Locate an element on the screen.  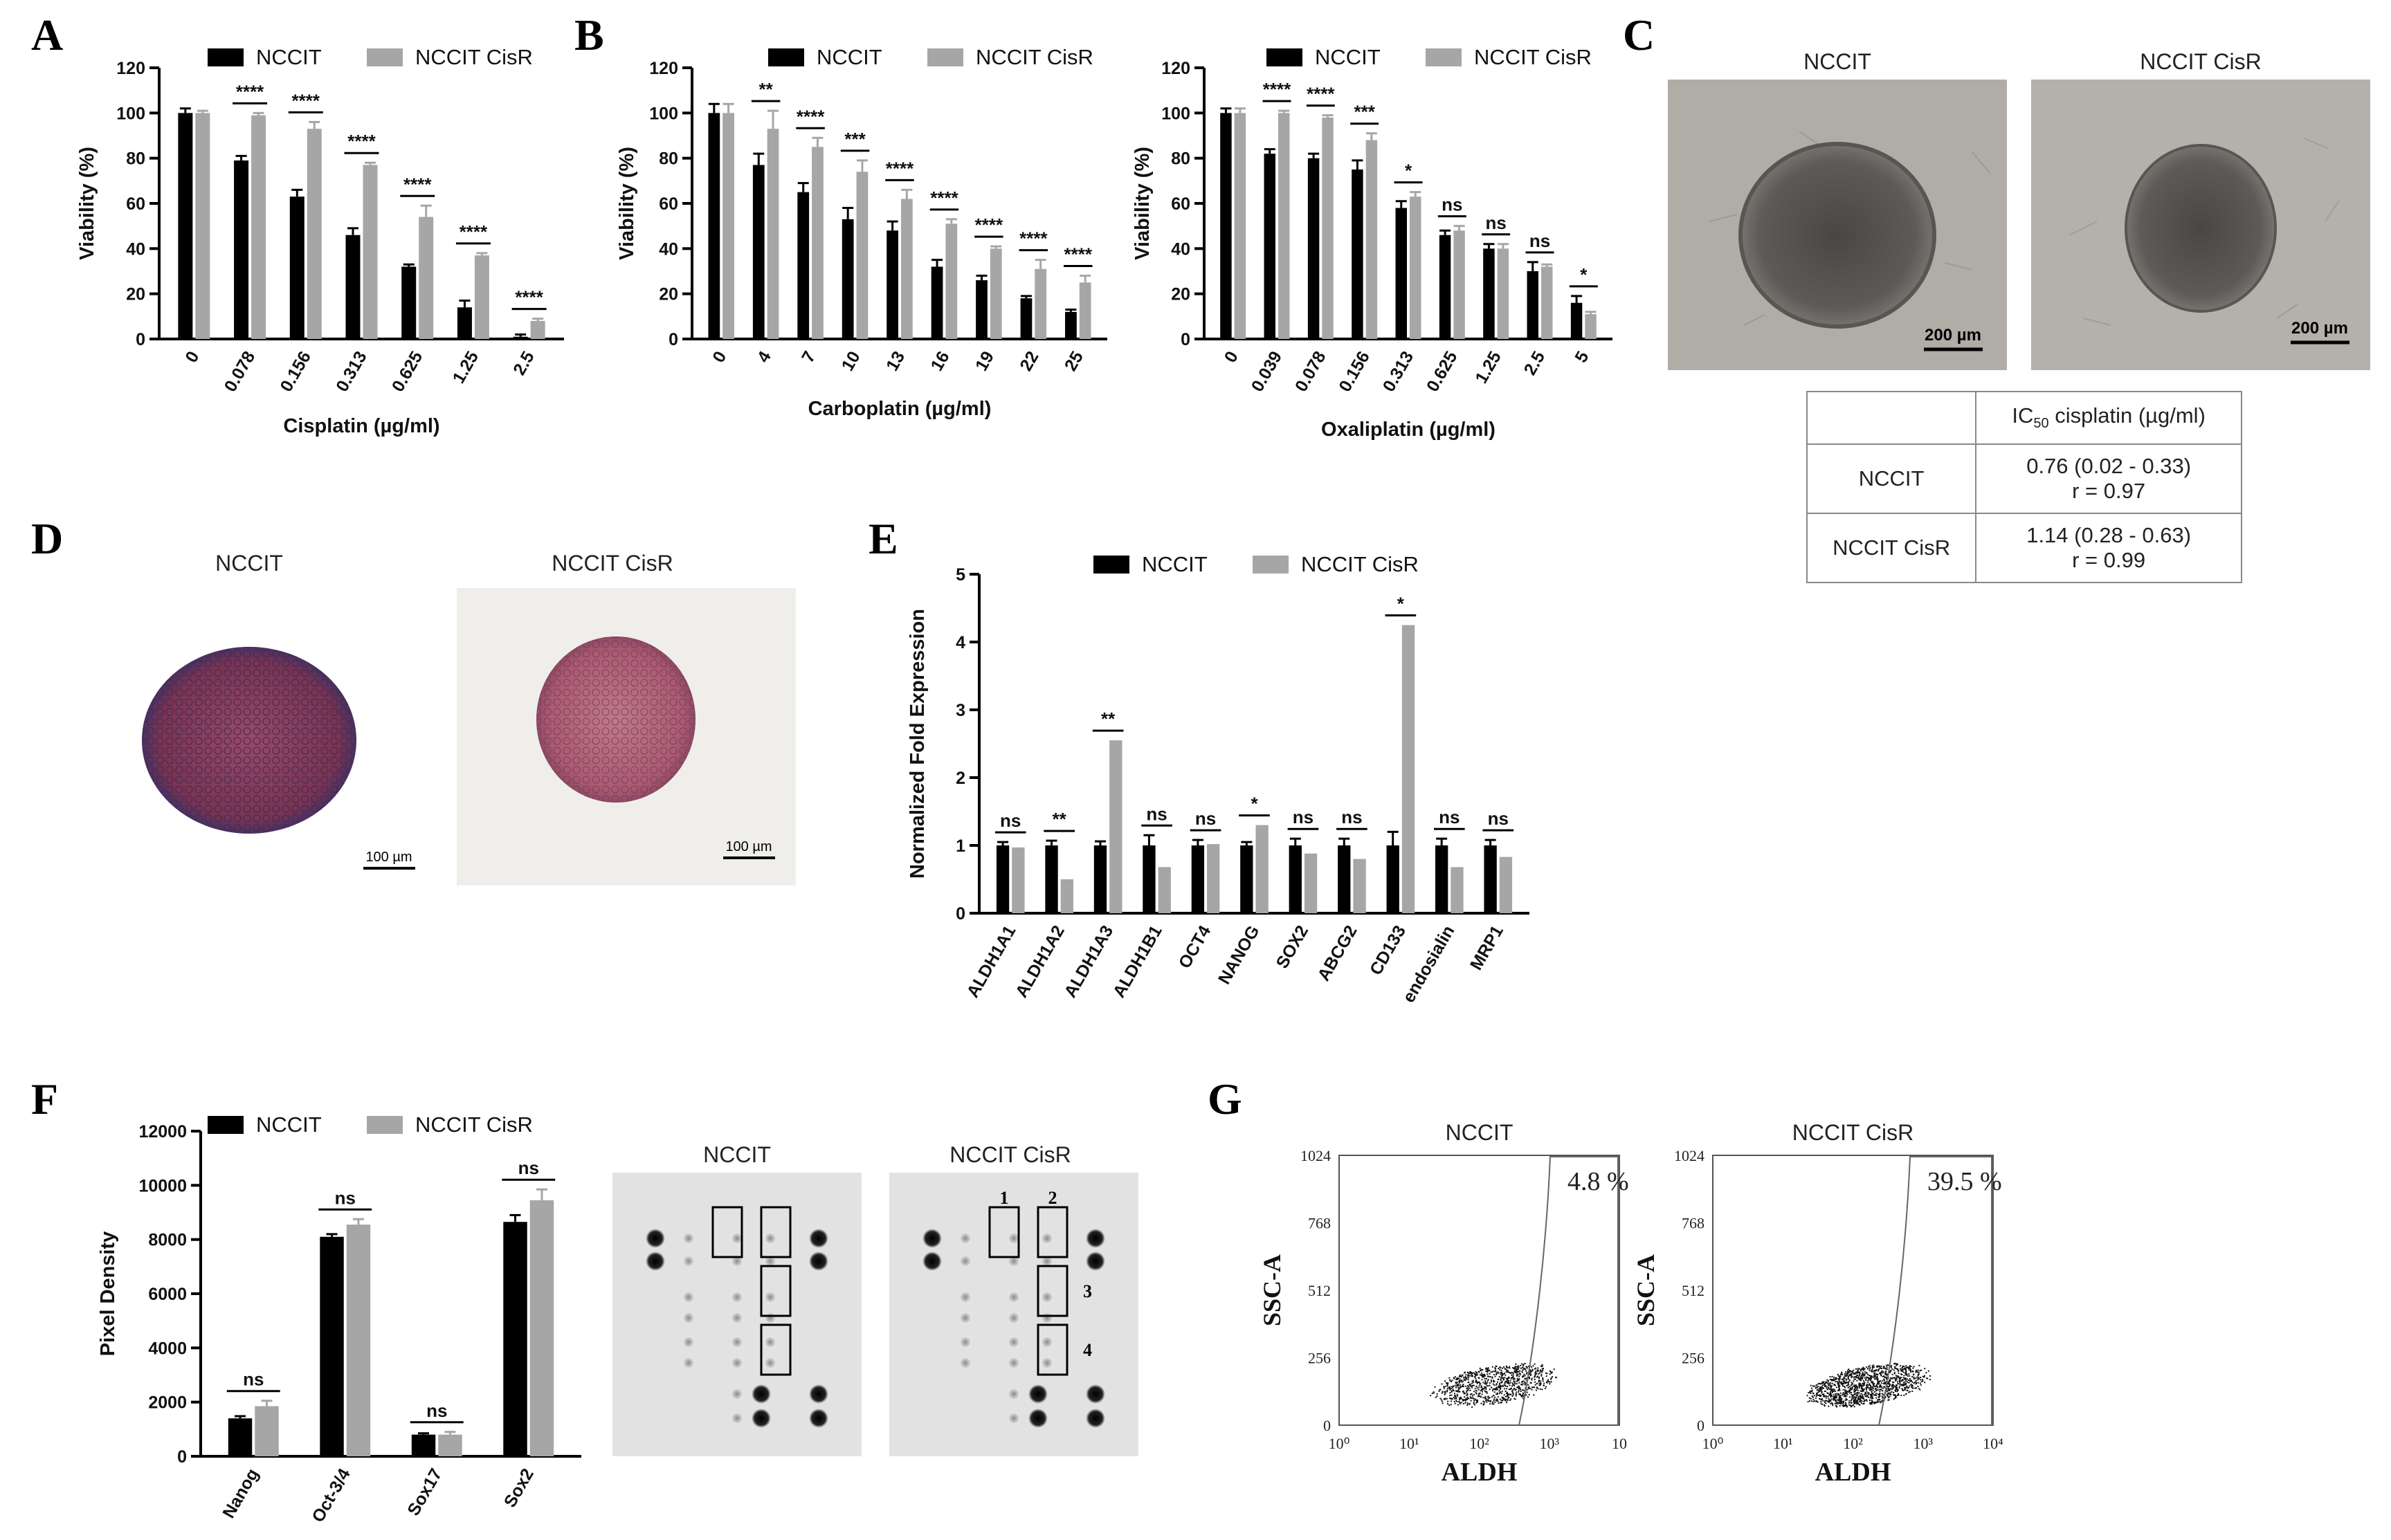
panel-c-title-cisr: NCCIT CisR is located at coordinates (2201, 61).